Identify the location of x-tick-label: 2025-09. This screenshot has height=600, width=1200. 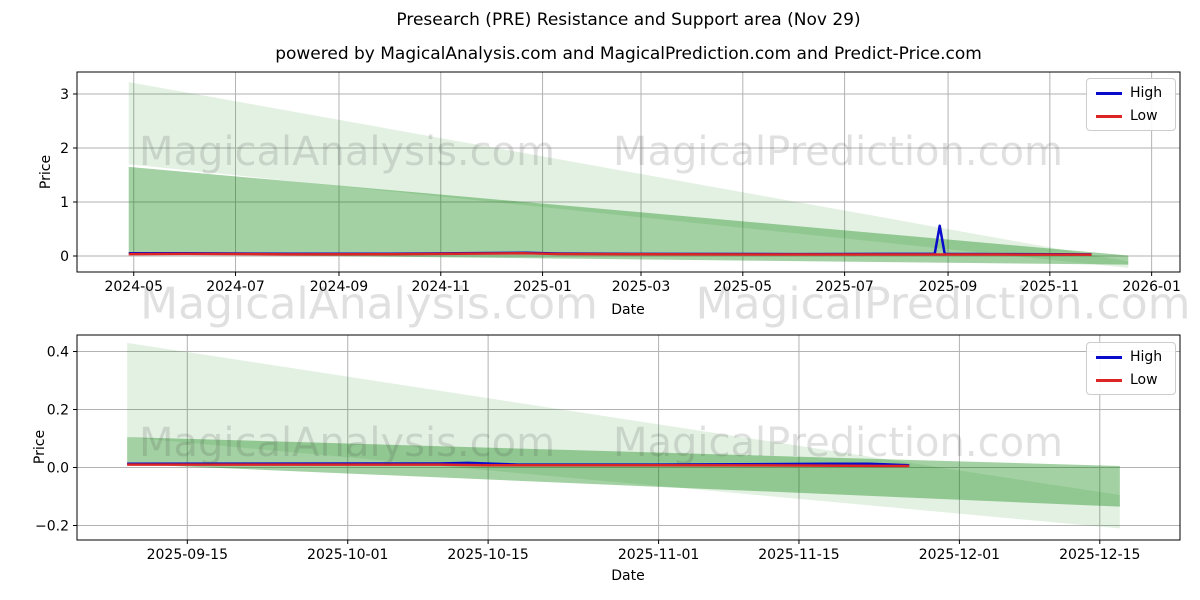
(948, 287).